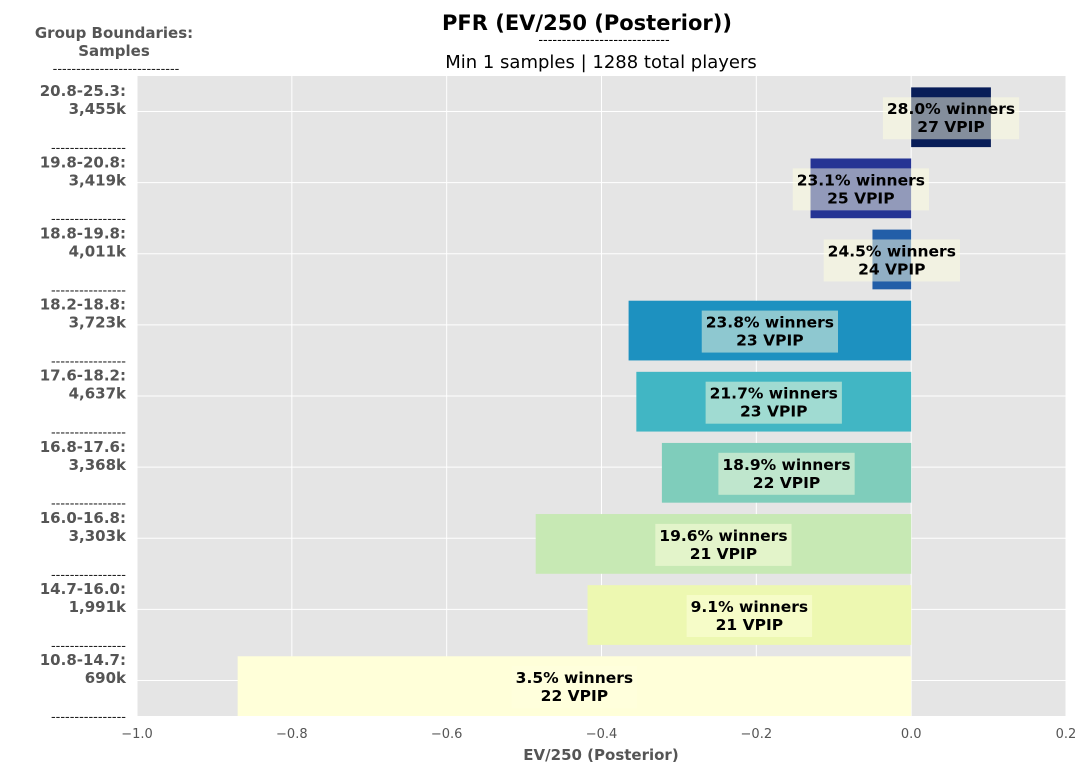 This screenshot has width=1085, height=773. I want to click on bar-label-winners: 23.8% winners, so click(770, 323).